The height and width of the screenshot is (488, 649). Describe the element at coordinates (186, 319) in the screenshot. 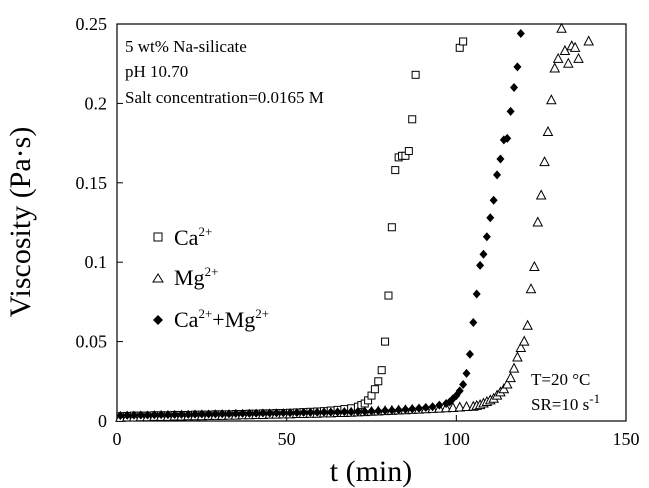

I see `legend-camg-name: Ca` at that location.